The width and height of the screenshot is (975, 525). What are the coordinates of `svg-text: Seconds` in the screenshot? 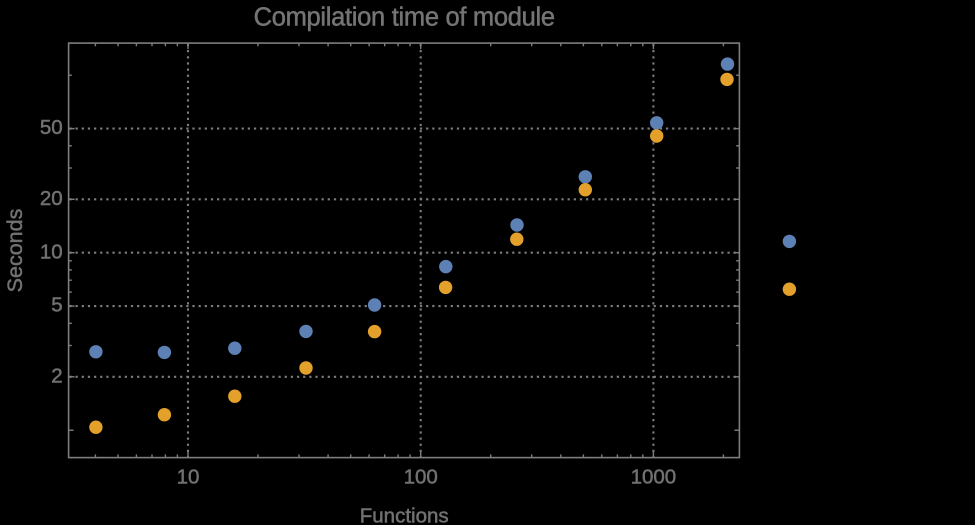 It's located at (15, 251).